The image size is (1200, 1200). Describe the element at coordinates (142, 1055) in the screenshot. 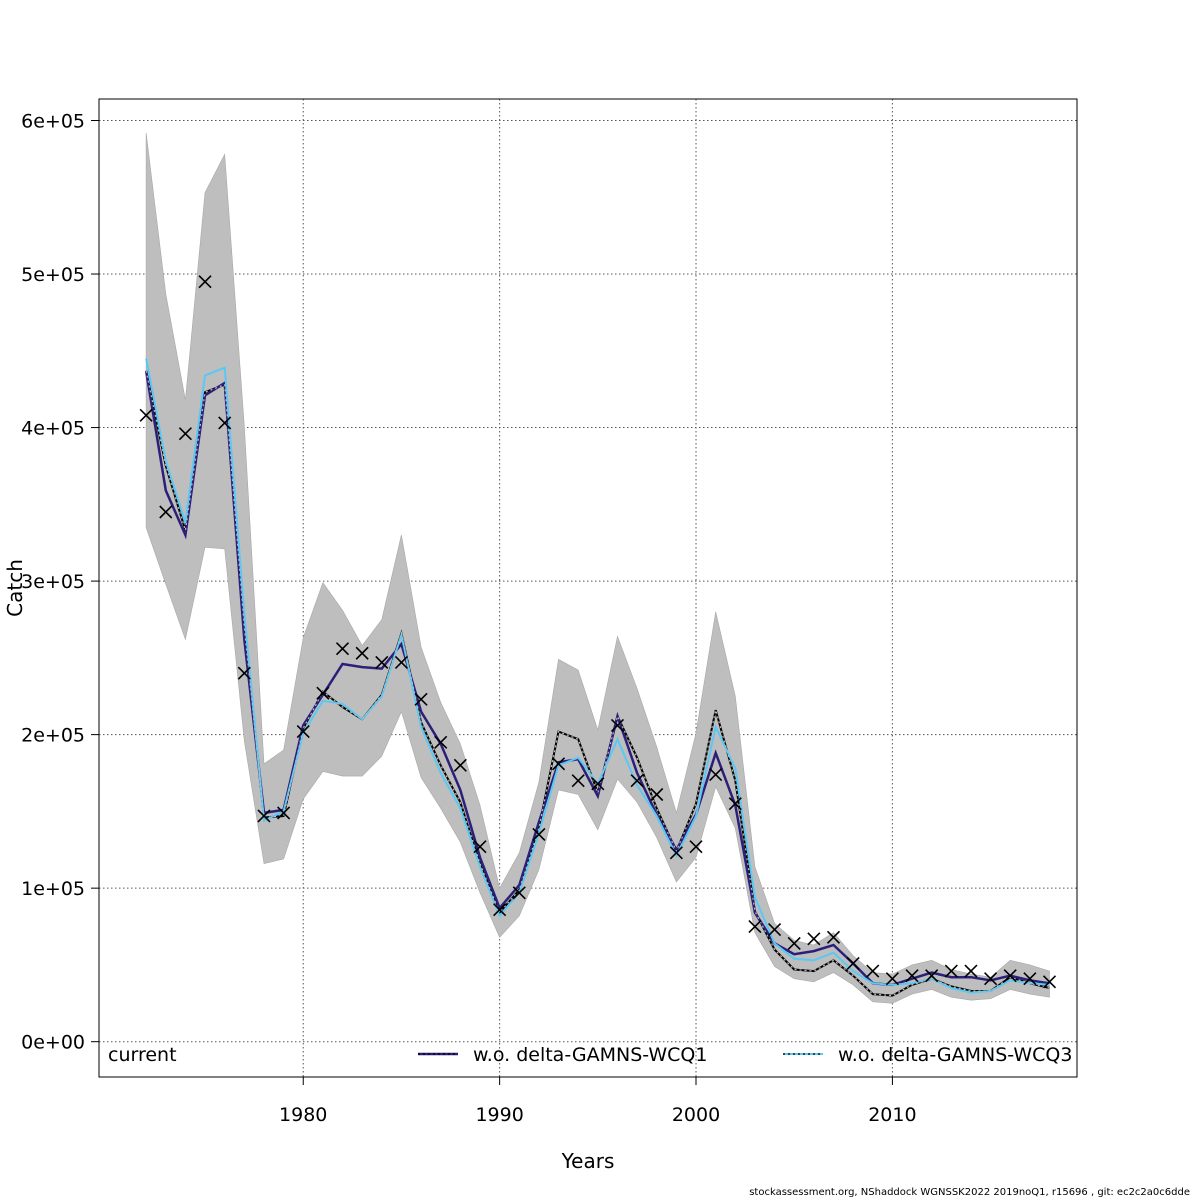

I see `legend-label-current: current` at that location.